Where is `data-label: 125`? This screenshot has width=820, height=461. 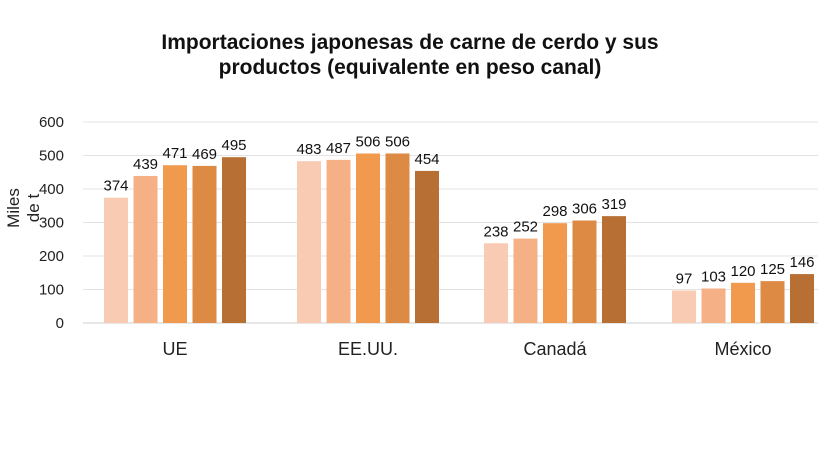 data-label: 125 is located at coordinates (772, 269).